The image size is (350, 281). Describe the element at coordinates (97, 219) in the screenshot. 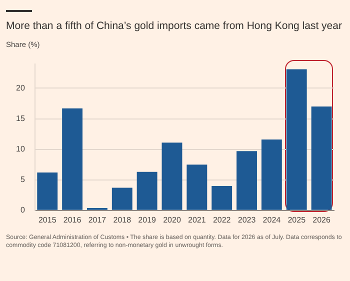

I see `x-tick-label: 2017` at that location.